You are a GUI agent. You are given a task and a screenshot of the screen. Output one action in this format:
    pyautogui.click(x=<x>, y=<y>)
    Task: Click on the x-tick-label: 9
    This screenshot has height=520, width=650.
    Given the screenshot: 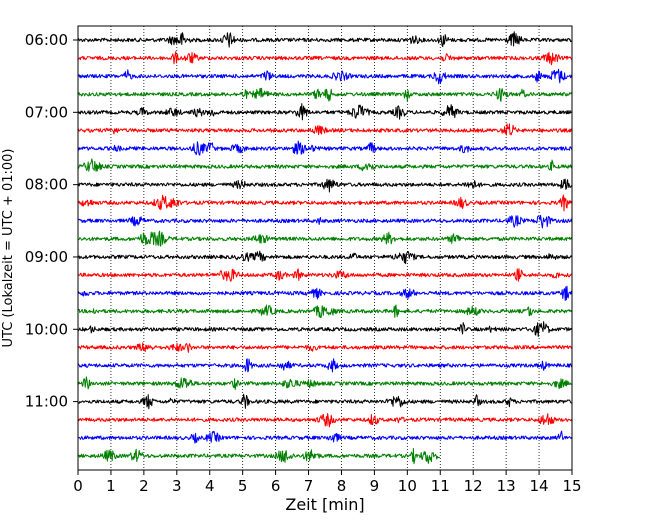 What is the action you would take?
    pyautogui.click(x=375, y=486)
    